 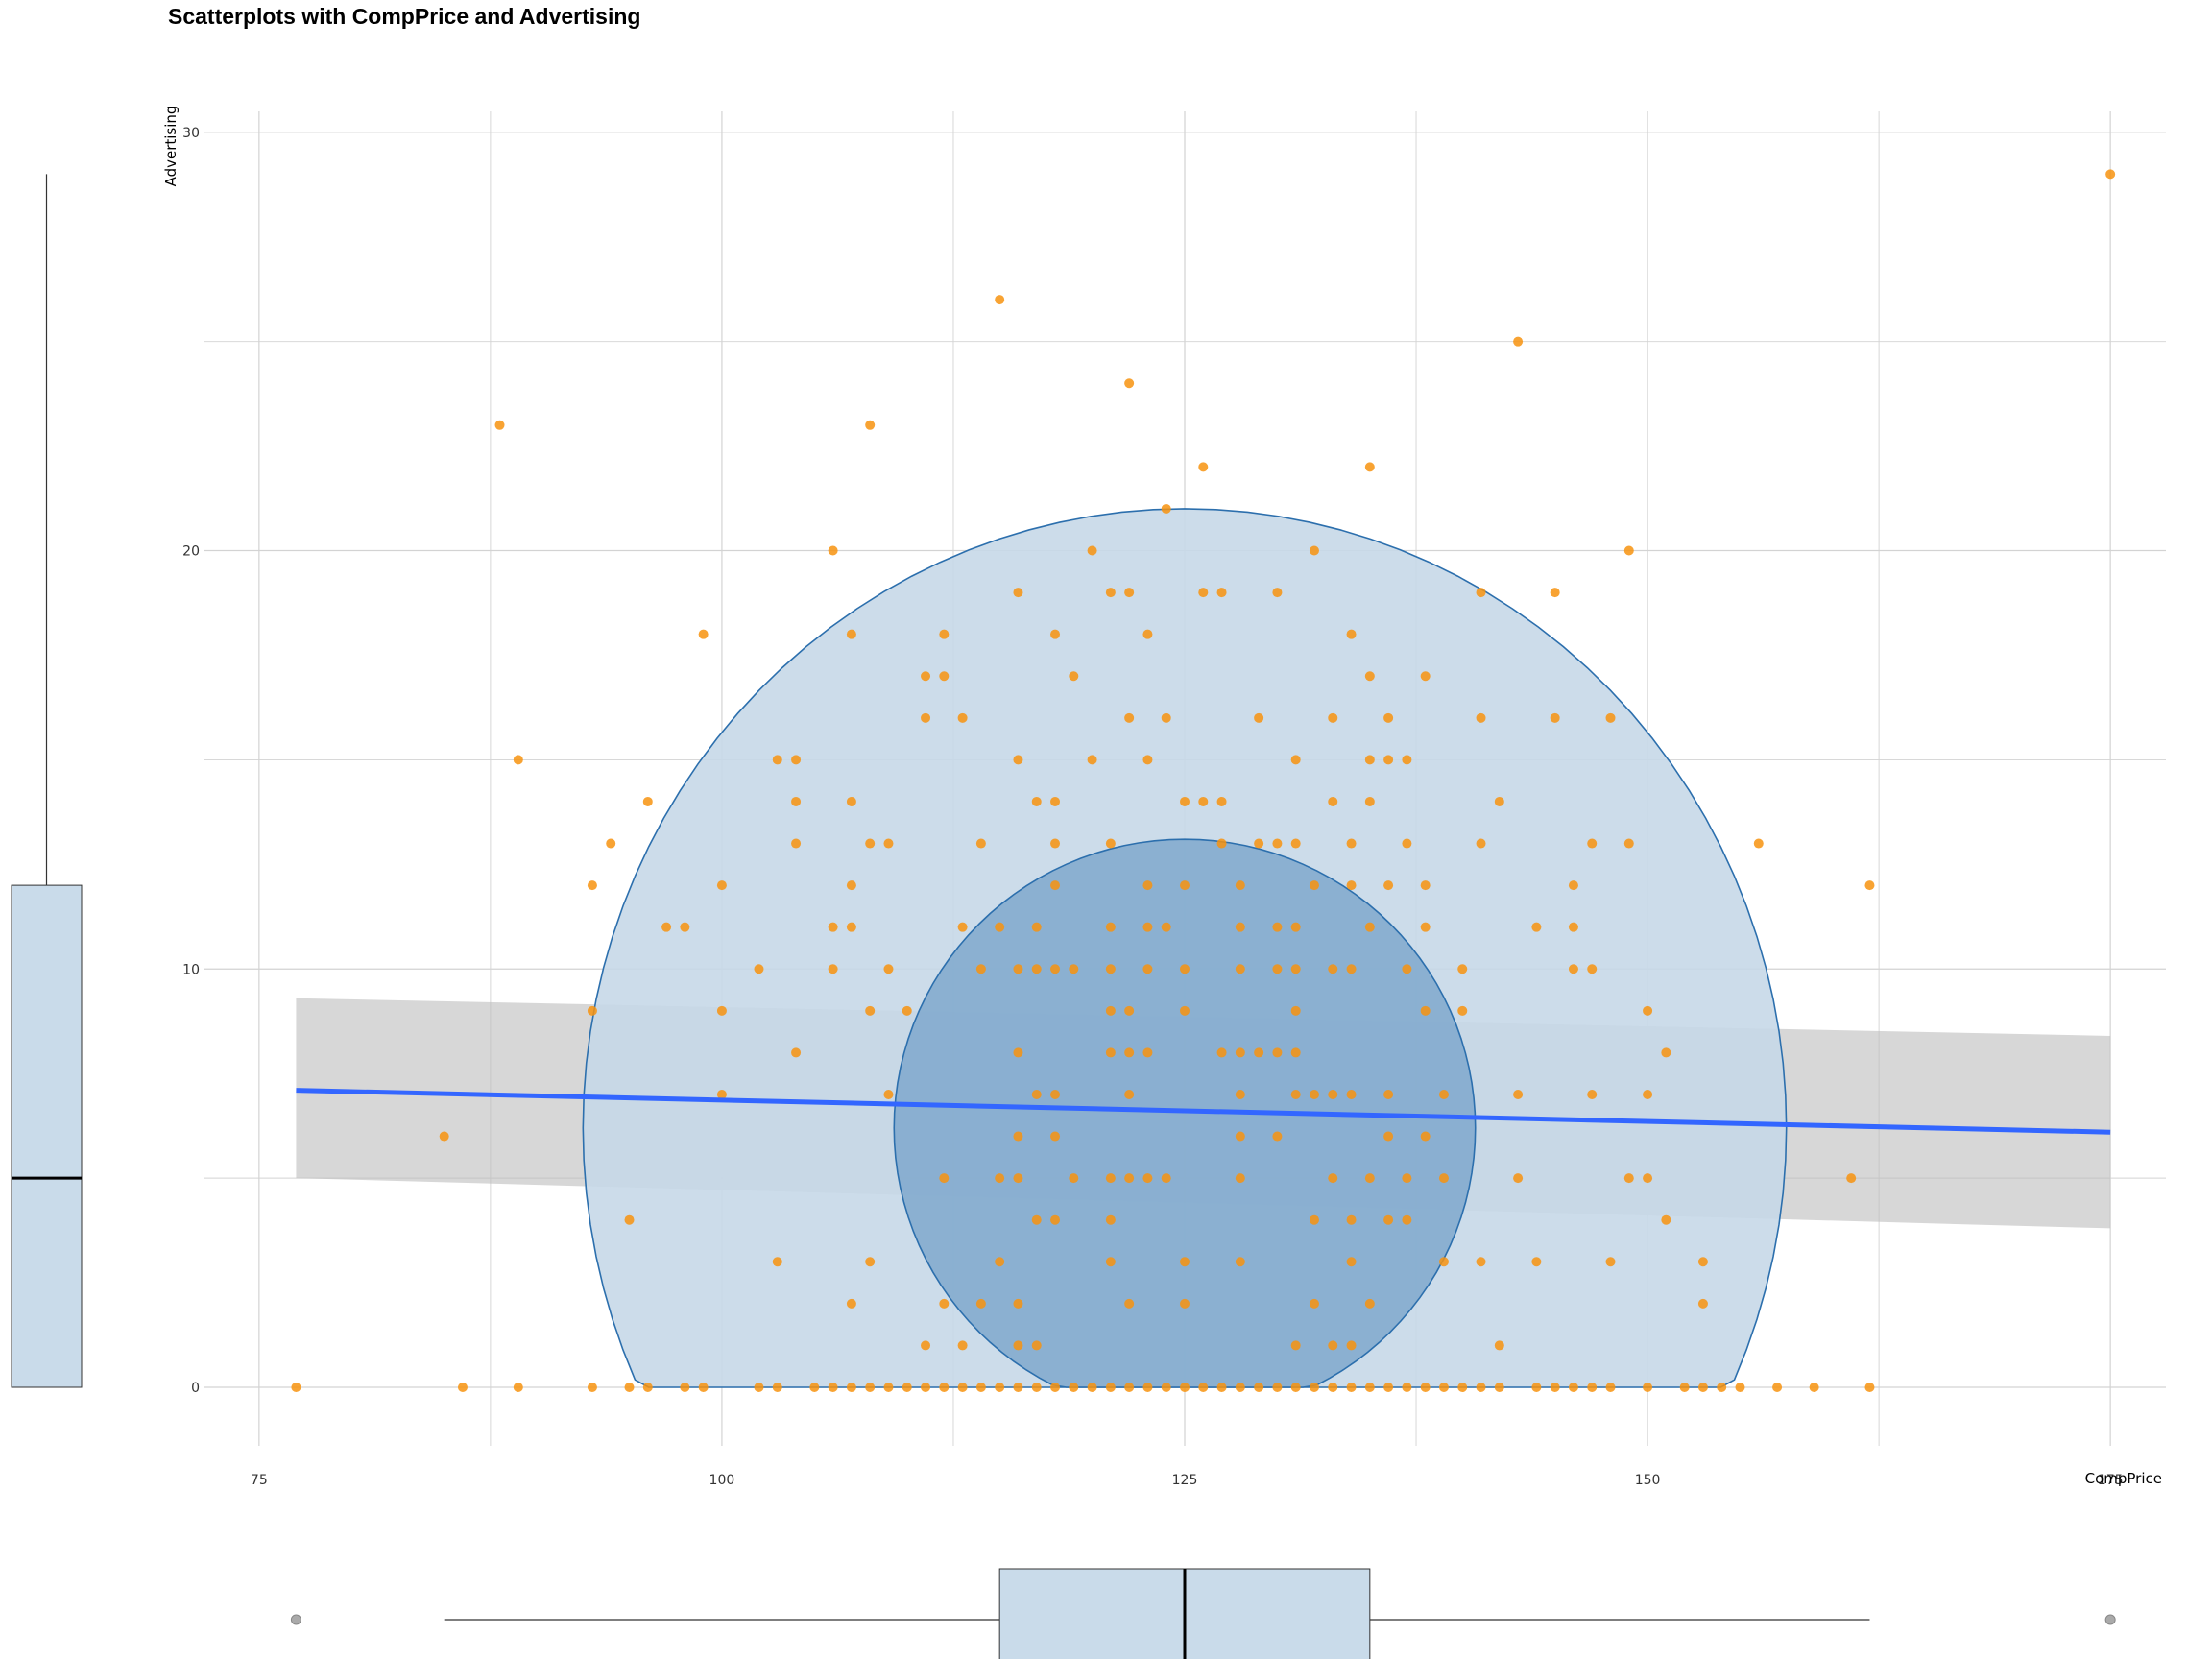 What do you see at coordinates (47, 1136) in the screenshot?
I see `y-box` at bounding box center [47, 1136].